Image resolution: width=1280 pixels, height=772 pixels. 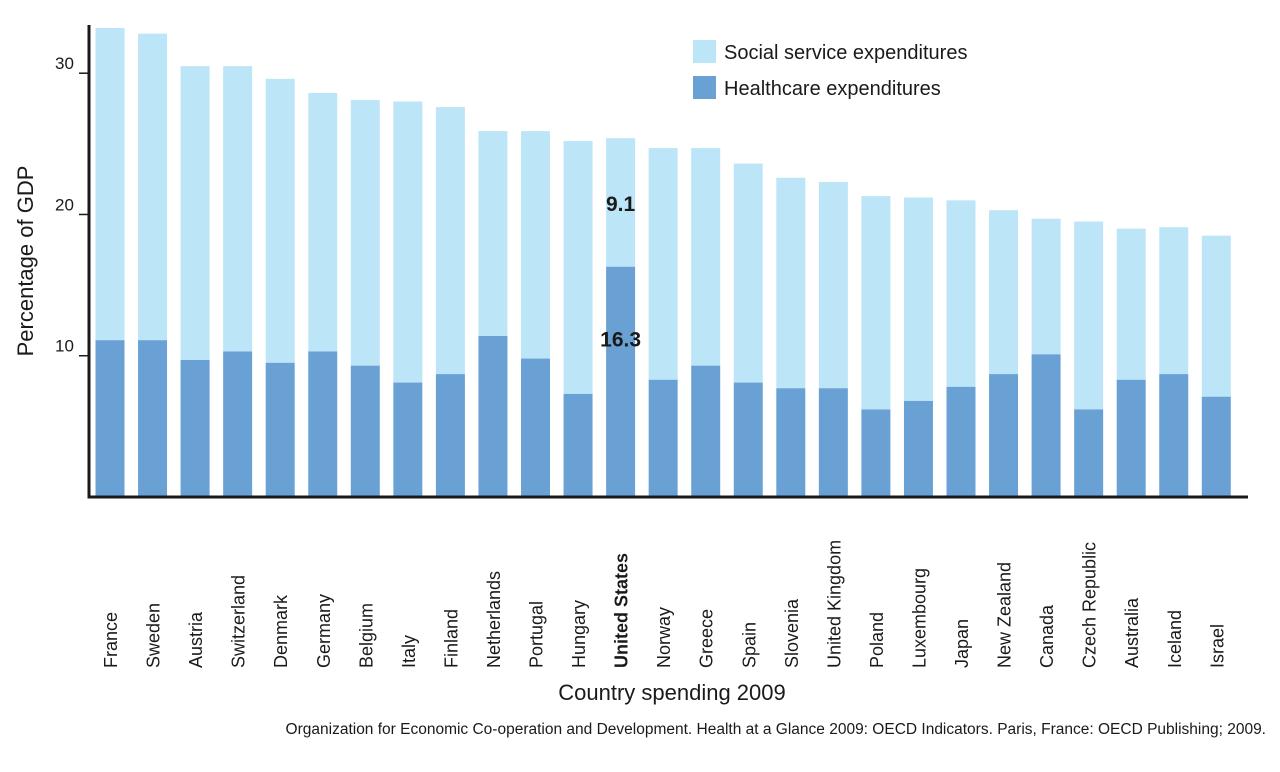 I want to click on x-tick-label-france: France, so click(x=111, y=640).